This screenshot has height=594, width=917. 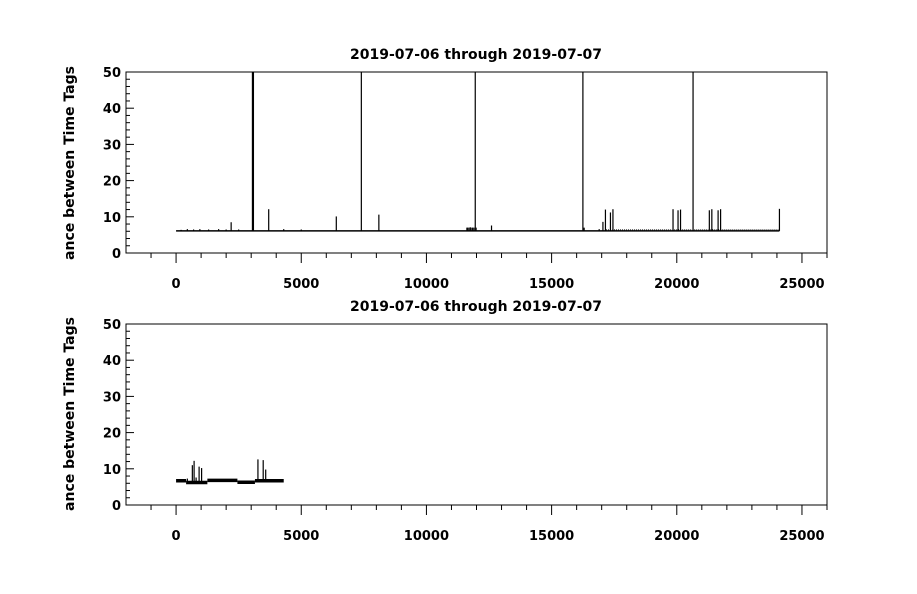 What do you see at coordinates (551, 536) in the screenshot?
I see `chart-2-xtick-label: 15000` at bounding box center [551, 536].